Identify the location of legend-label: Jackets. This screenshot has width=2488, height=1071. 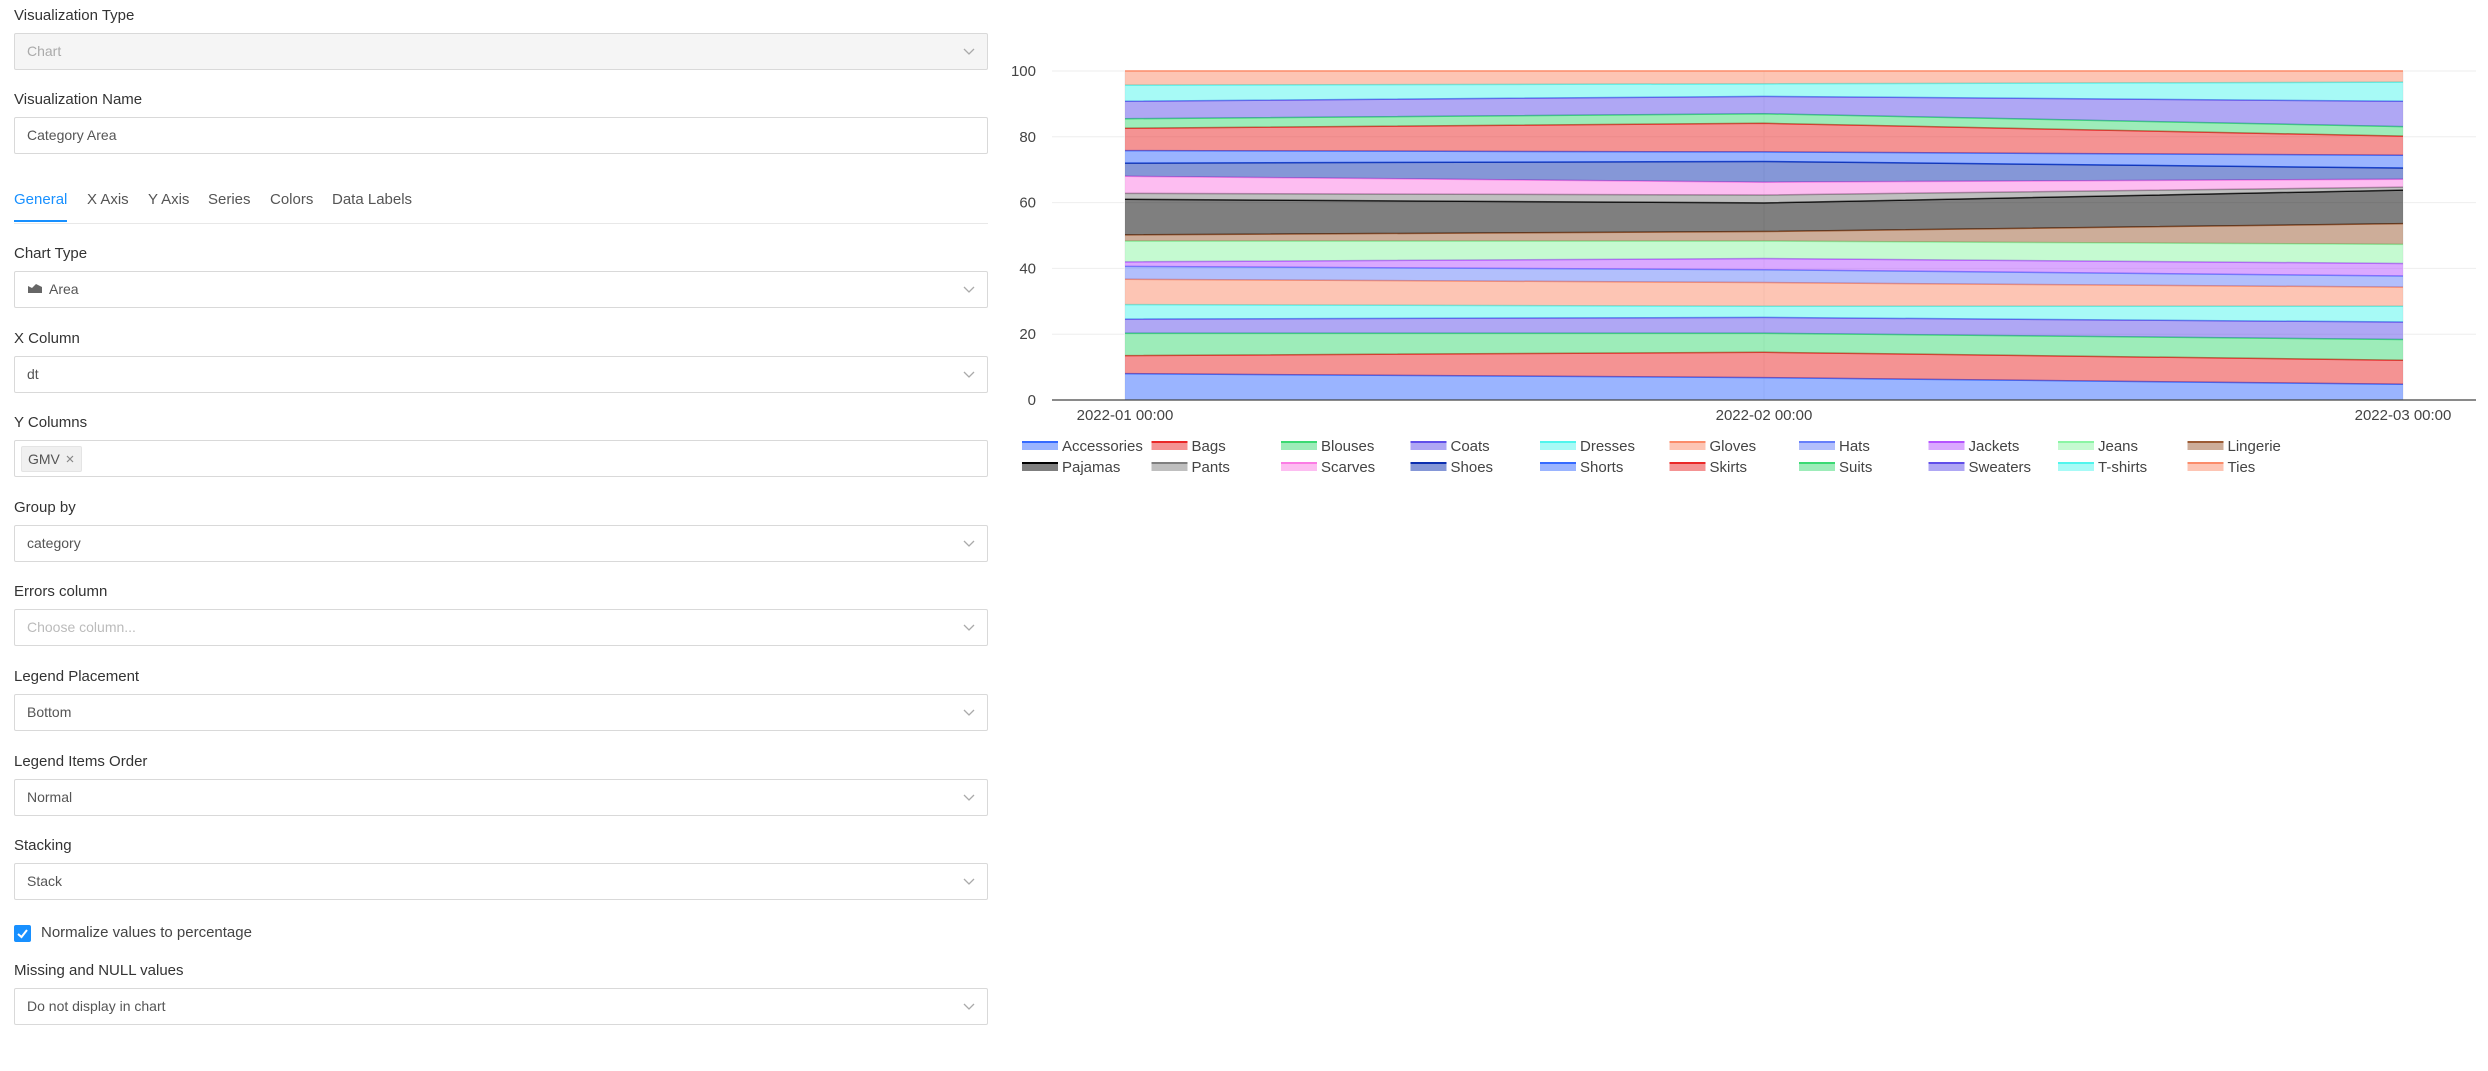
(1994, 446).